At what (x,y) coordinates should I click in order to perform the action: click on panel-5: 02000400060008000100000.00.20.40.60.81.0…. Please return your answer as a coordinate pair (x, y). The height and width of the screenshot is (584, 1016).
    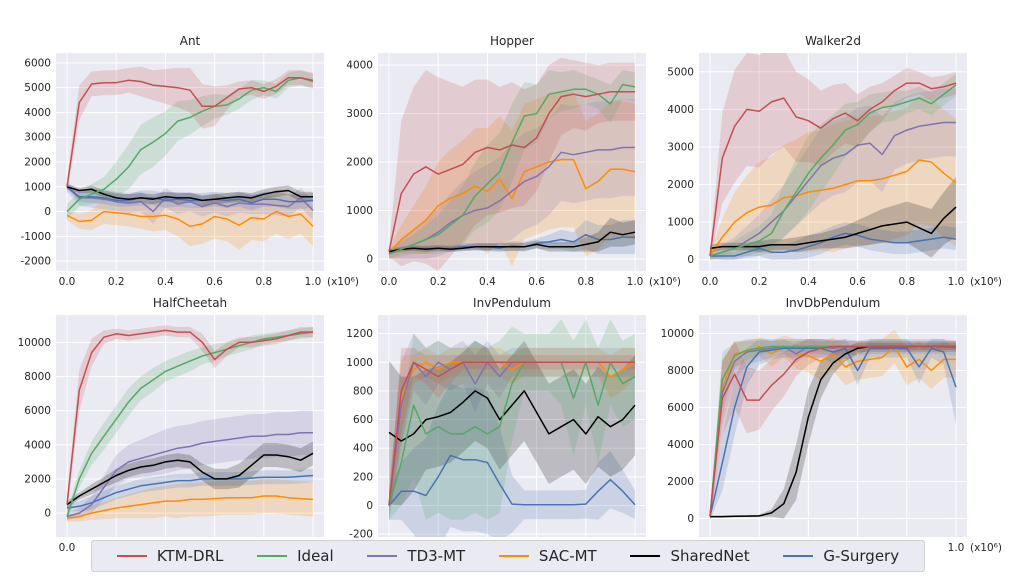
    Looking at the image, I should click on (831, 425).